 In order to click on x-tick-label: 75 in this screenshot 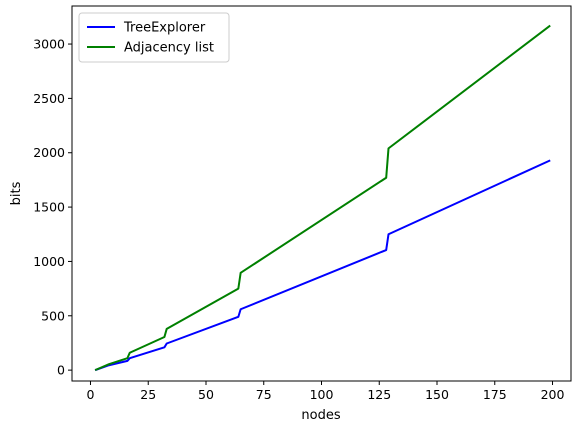, I will do `click(264, 394)`.